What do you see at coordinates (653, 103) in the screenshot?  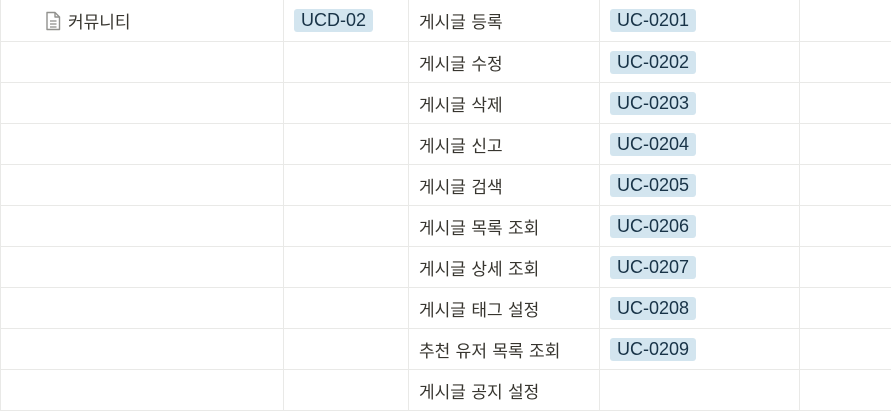 I see `uc-tag: UC-0203` at bounding box center [653, 103].